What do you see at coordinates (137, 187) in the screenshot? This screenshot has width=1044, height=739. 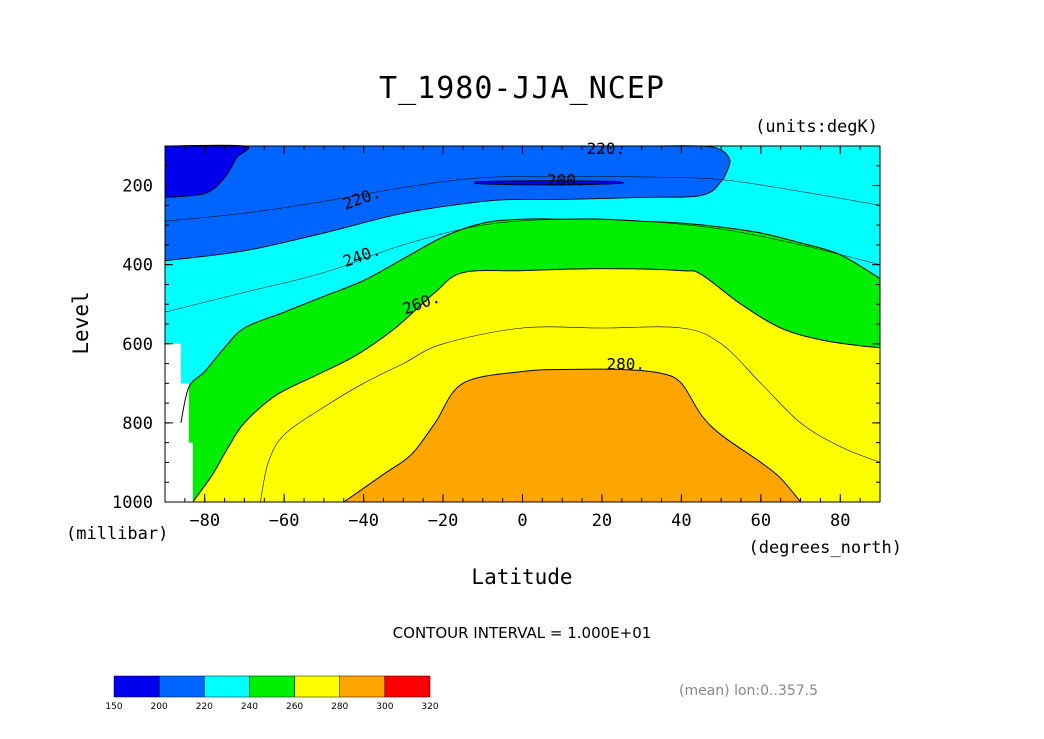 I see `y-tick-label: 200` at bounding box center [137, 187].